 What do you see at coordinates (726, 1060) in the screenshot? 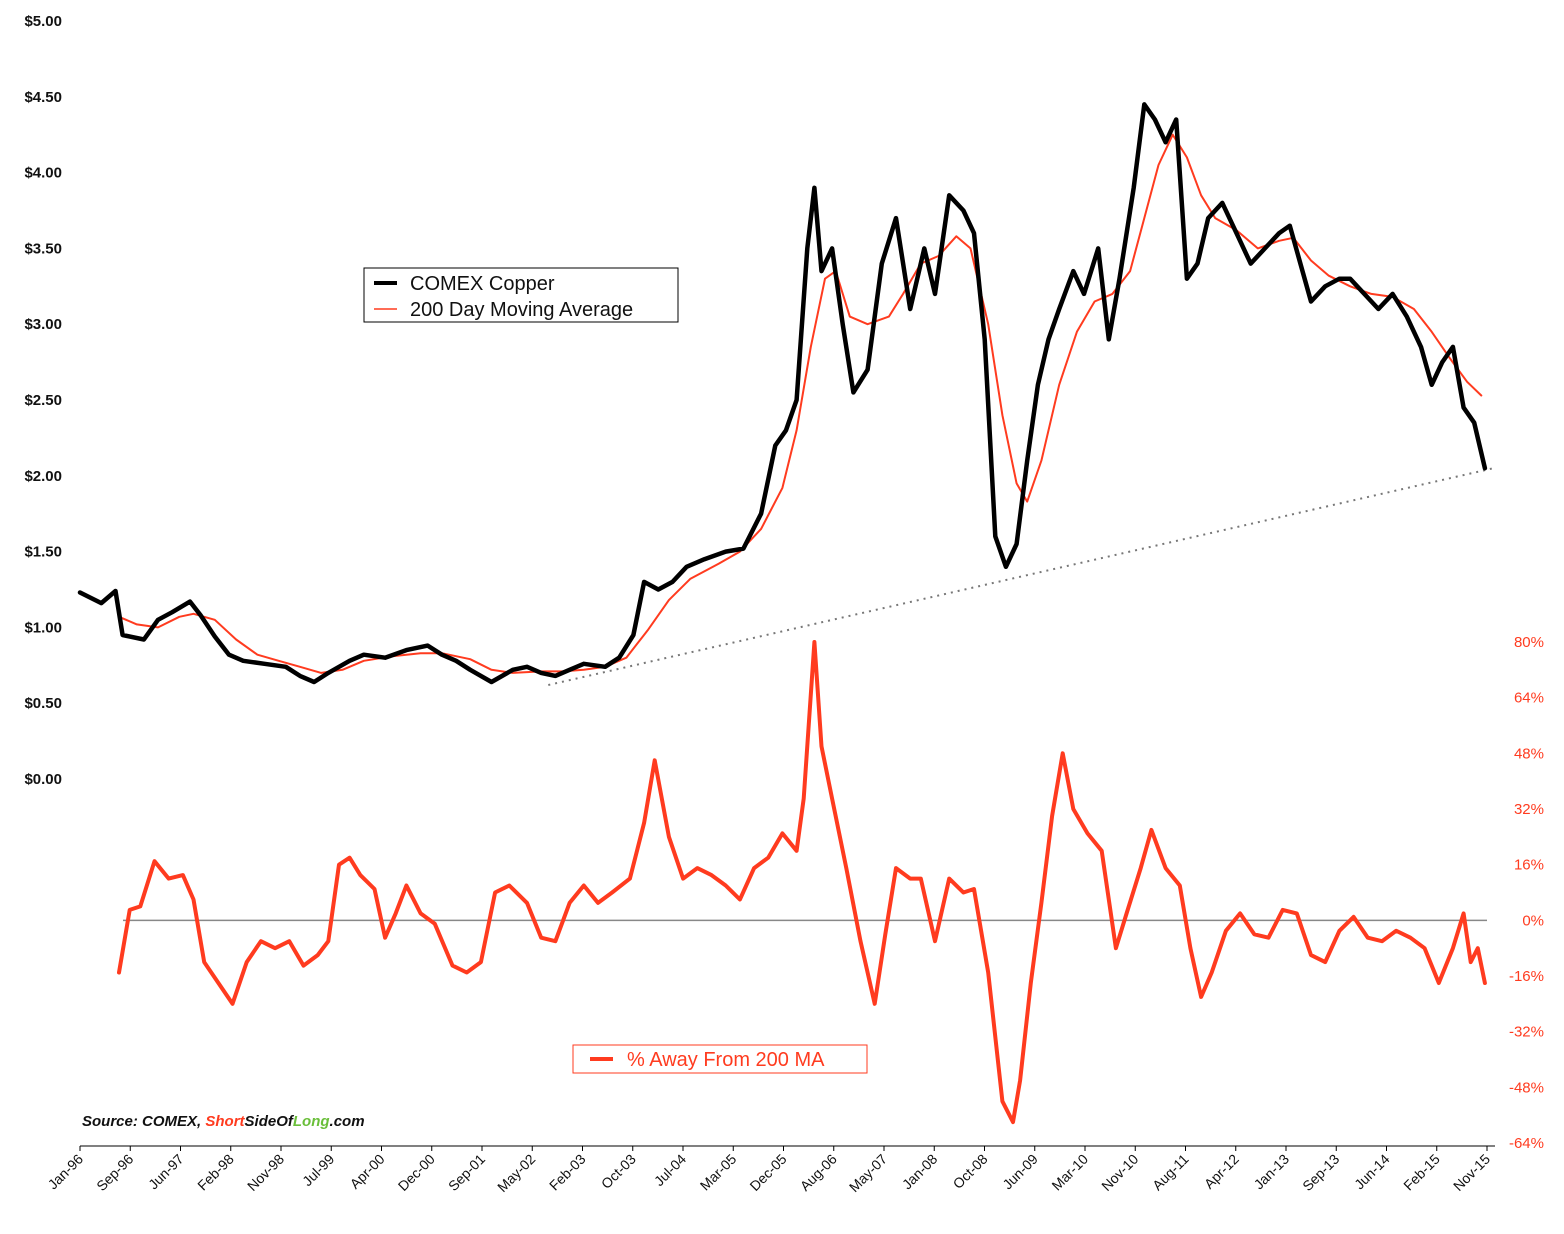
I see `legend-label-pct: % Away From 200 MA` at bounding box center [726, 1060].